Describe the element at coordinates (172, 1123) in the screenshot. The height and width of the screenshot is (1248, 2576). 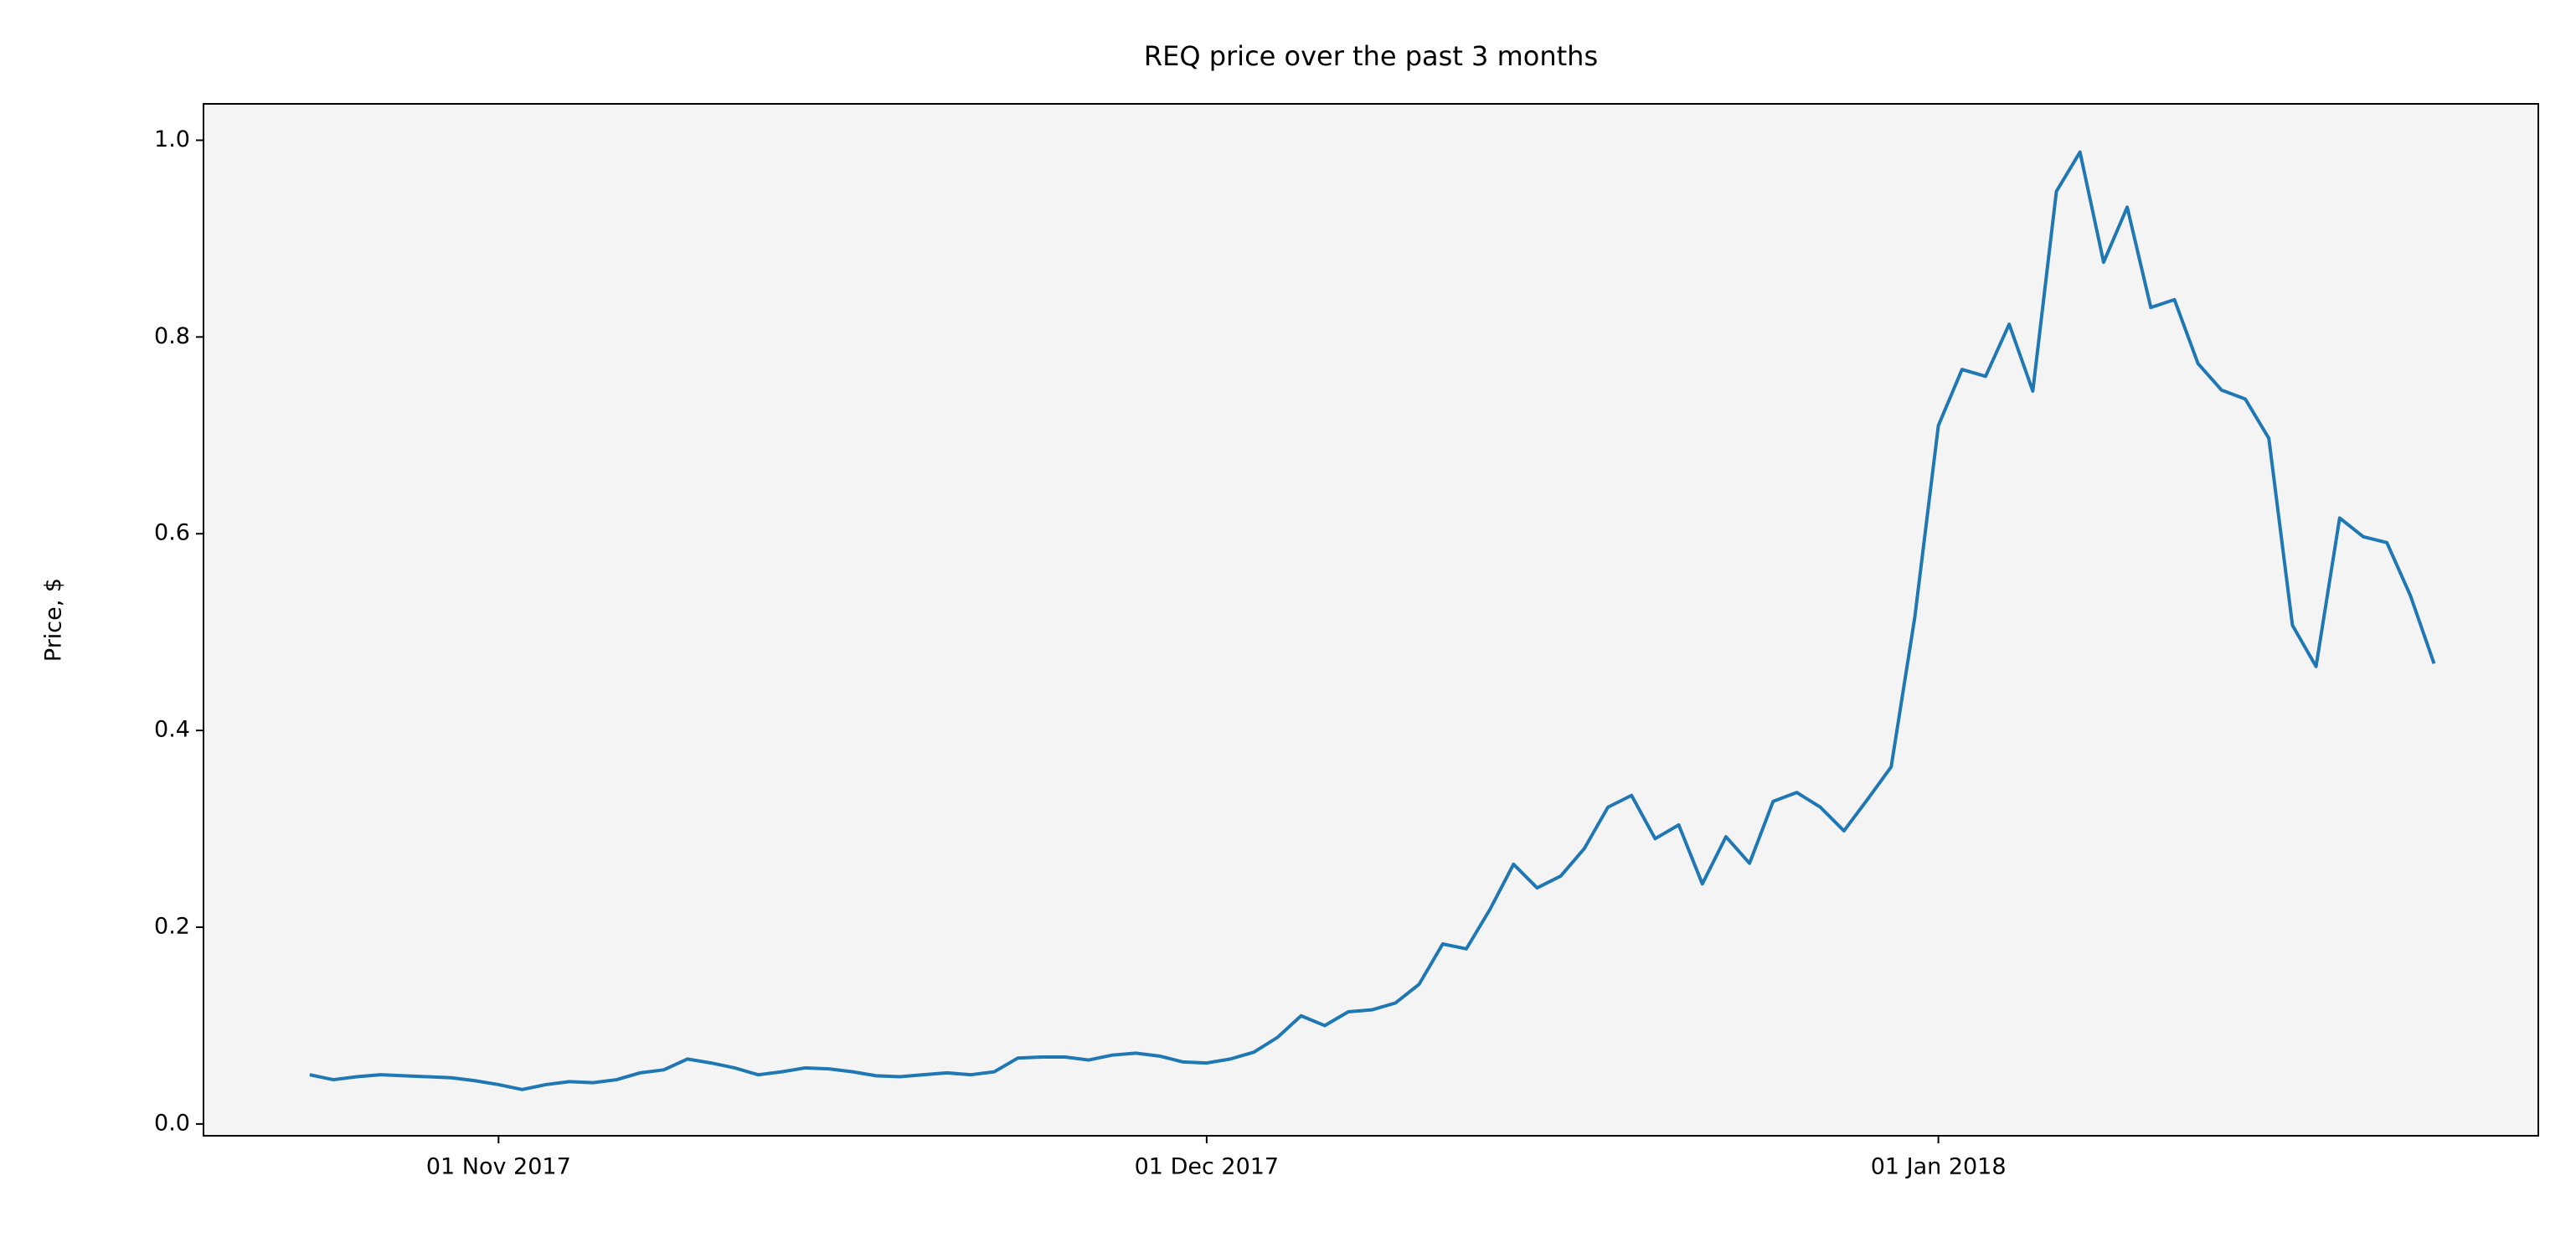
I see `y-tick-label: 0.0` at that location.